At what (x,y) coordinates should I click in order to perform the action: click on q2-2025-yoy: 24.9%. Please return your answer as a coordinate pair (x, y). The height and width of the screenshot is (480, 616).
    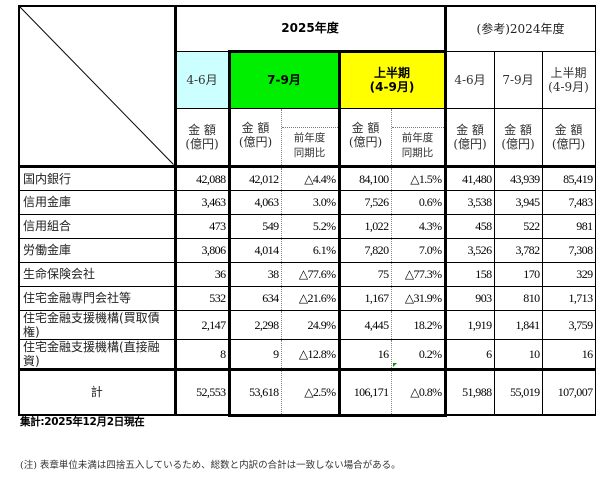
    Looking at the image, I should click on (310, 324).